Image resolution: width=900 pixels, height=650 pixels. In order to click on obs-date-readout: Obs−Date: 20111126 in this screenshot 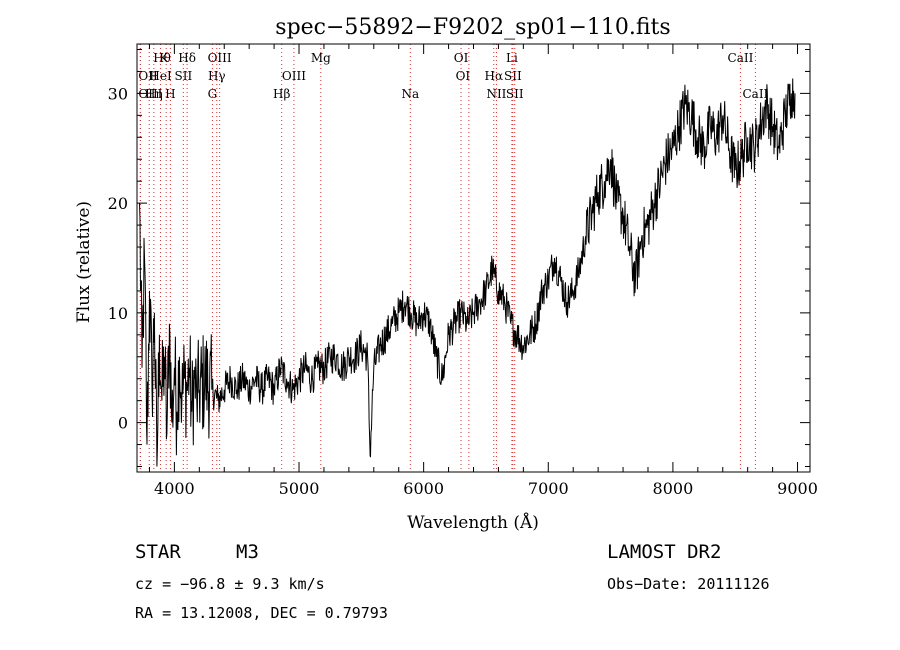, I will do `click(688, 584)`.